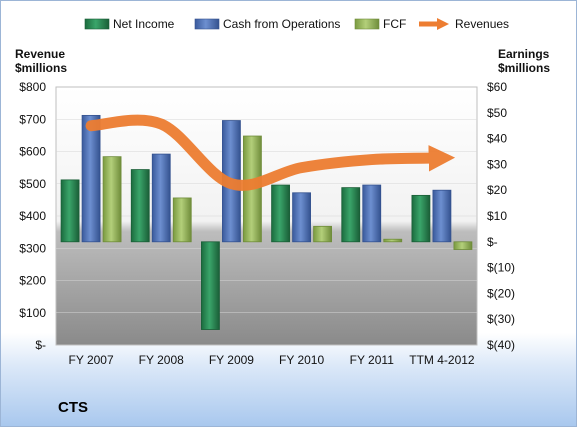 Image resolution: width=577 pixels, height=427 pixels. Describe the element at coordinates (501, 319) in the screenshot. I see `right-tick-label: $(30)` at that location.